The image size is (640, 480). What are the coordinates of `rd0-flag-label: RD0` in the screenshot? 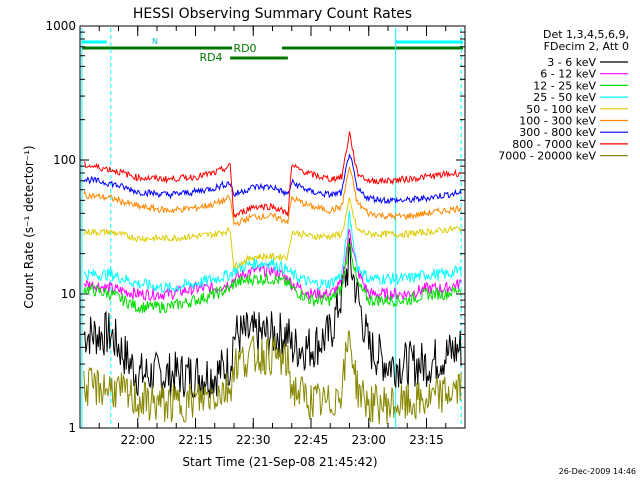 It's located at (244, 48).